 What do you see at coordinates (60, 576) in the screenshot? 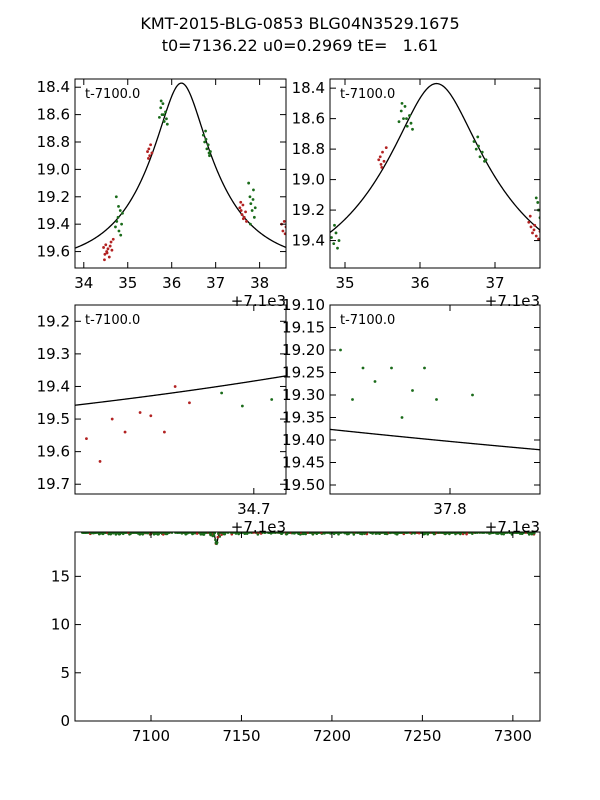
I see `y-tick-label: 15` at bounding box center [60, 576].